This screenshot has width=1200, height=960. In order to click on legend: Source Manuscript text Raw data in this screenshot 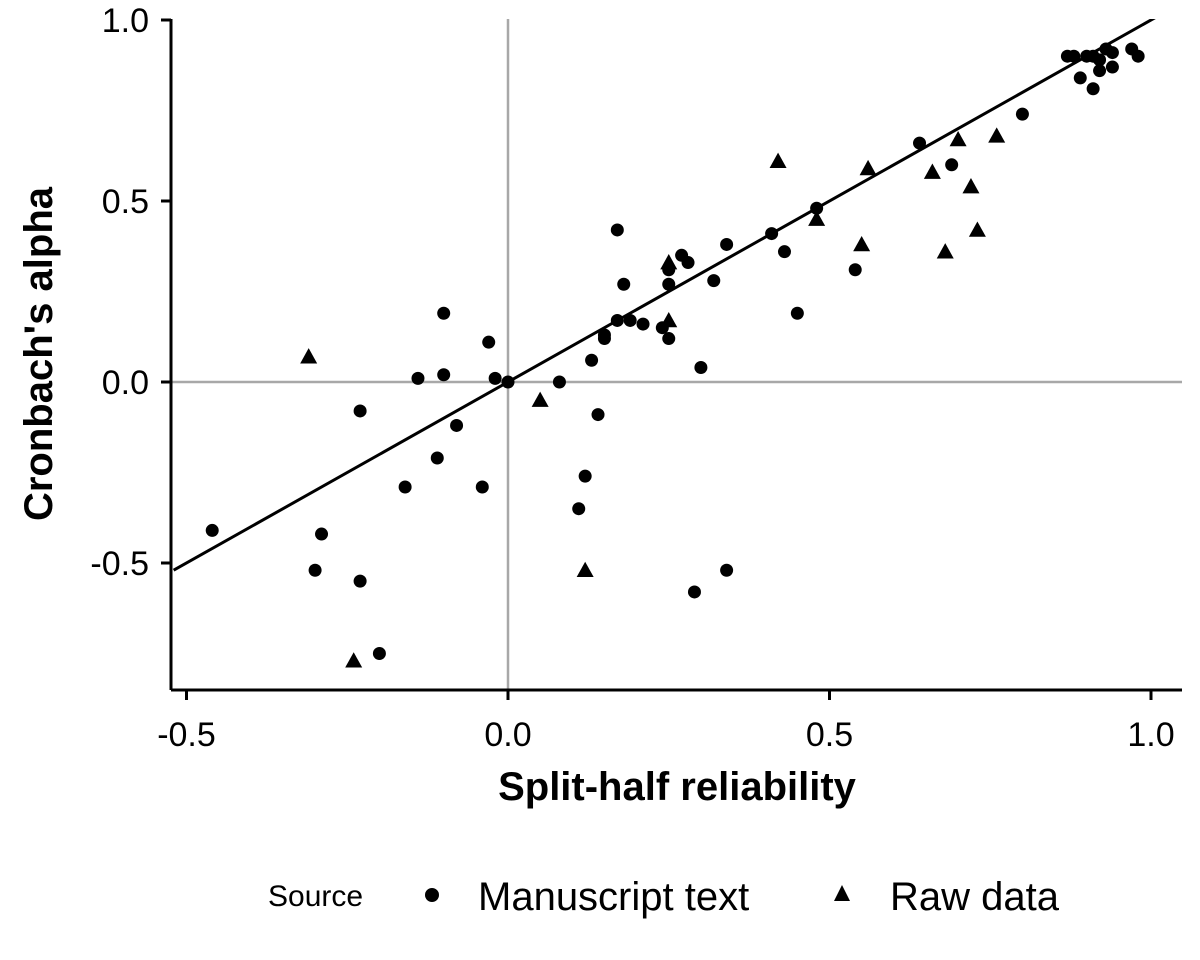, I will do `click(664, 897)`.